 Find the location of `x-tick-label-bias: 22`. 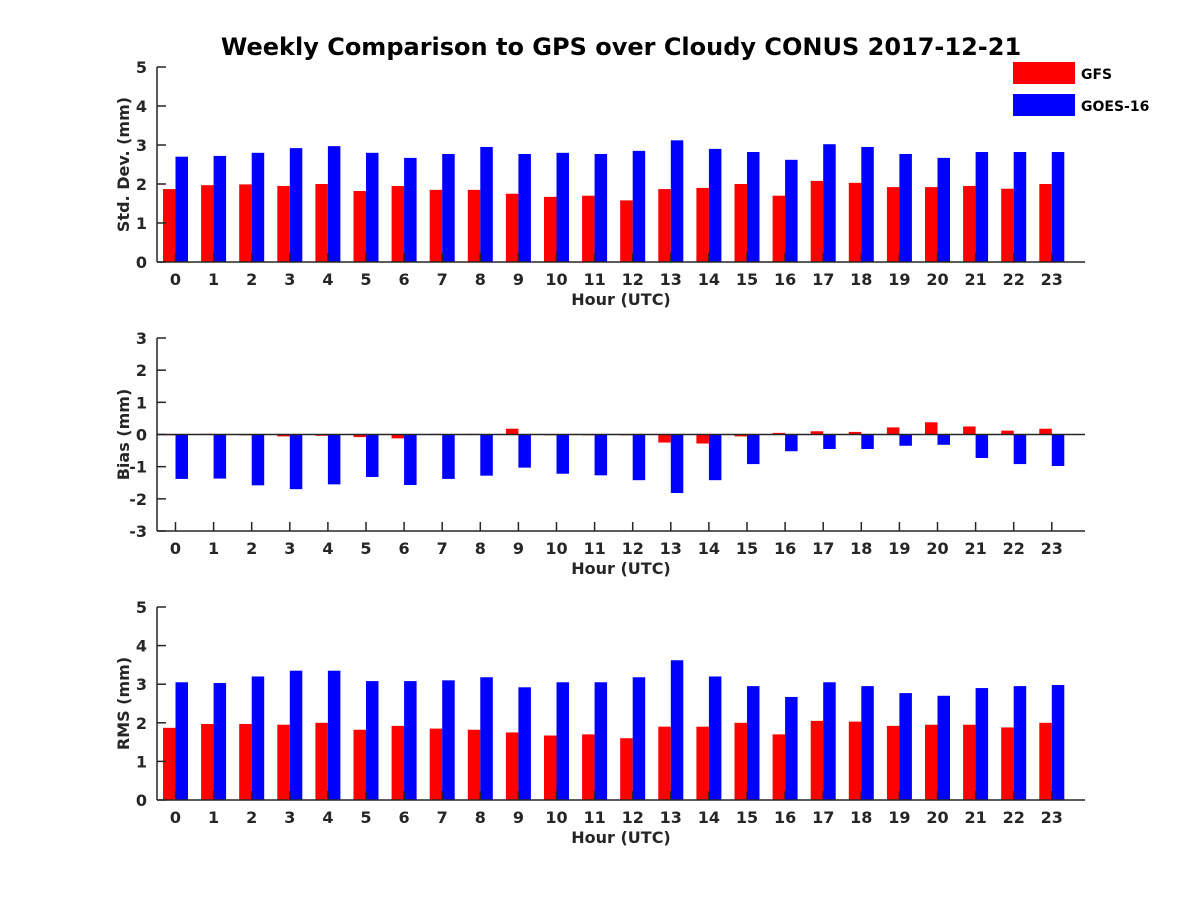

x-tick-label-bias: 22 is located at coordinates (1014, 548).